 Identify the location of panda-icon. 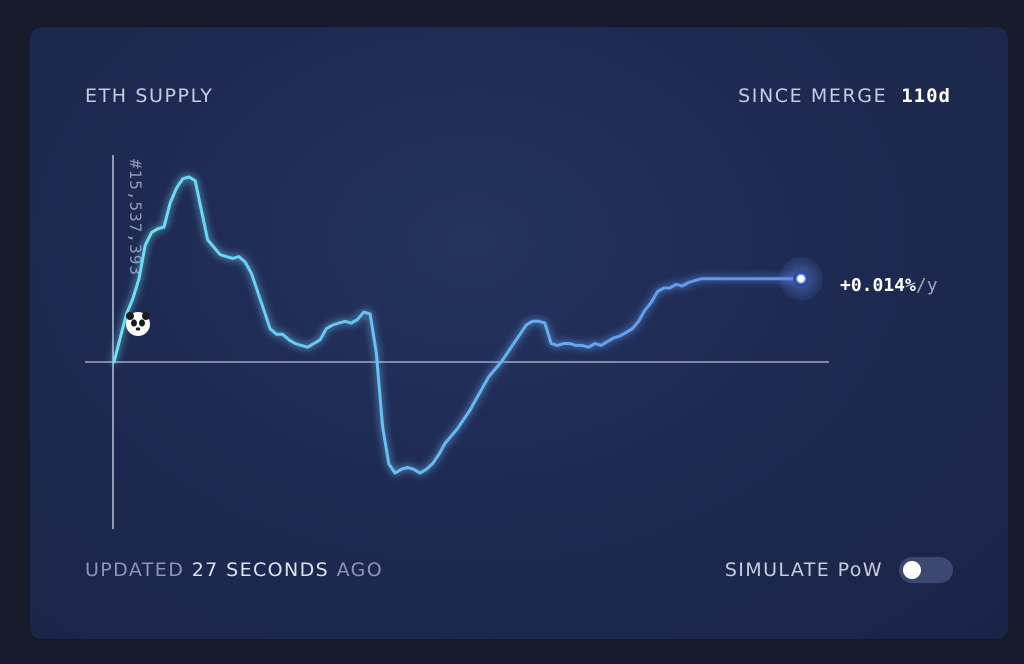
(138, 324).